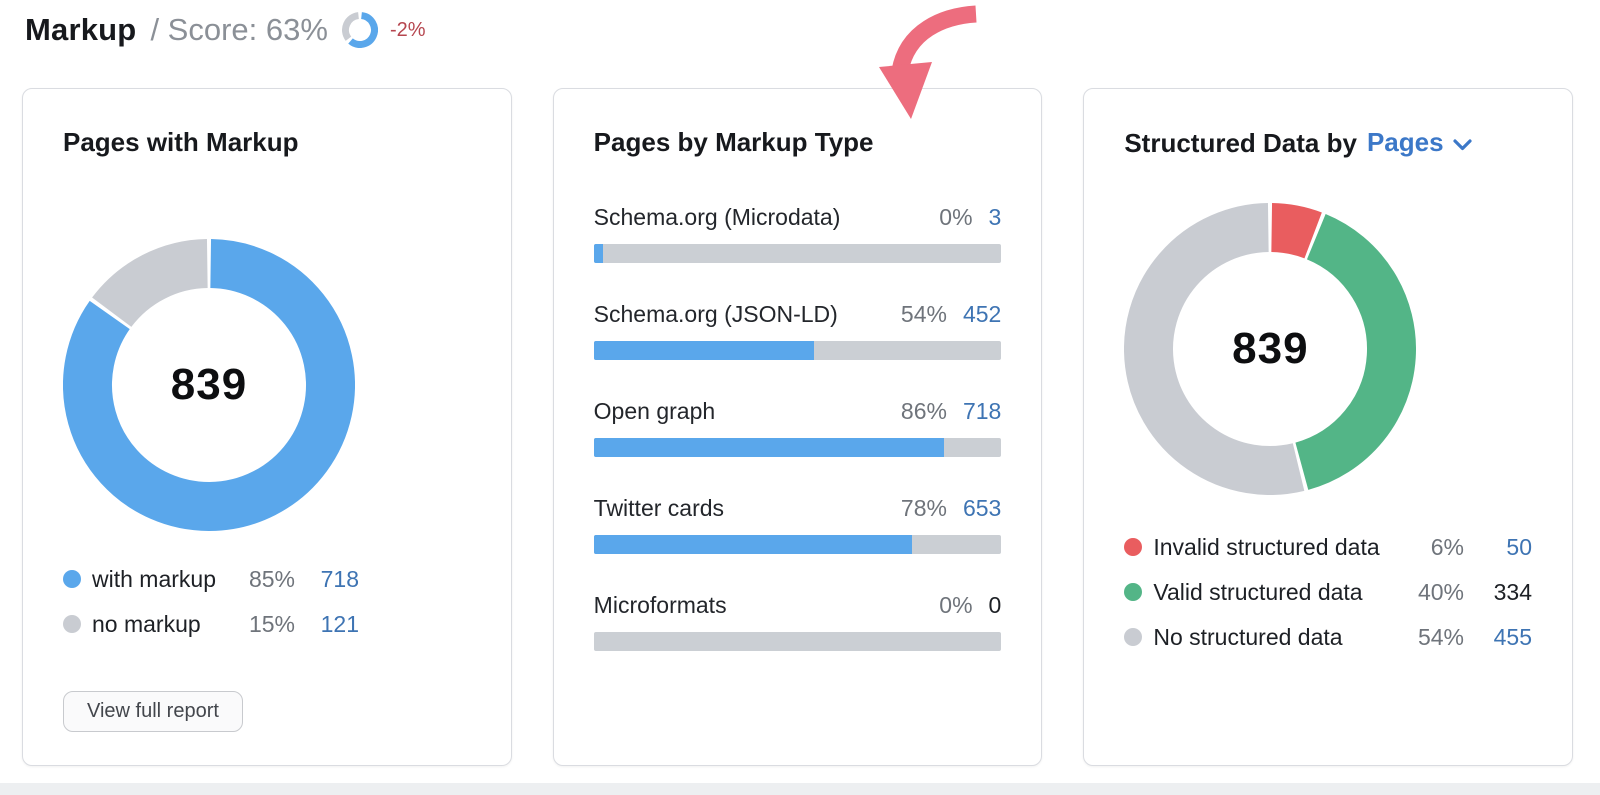 Image resolution: width=1600 pixels, height=795 pixels. I want to click on page-bottom-strip, so click(800, 789).